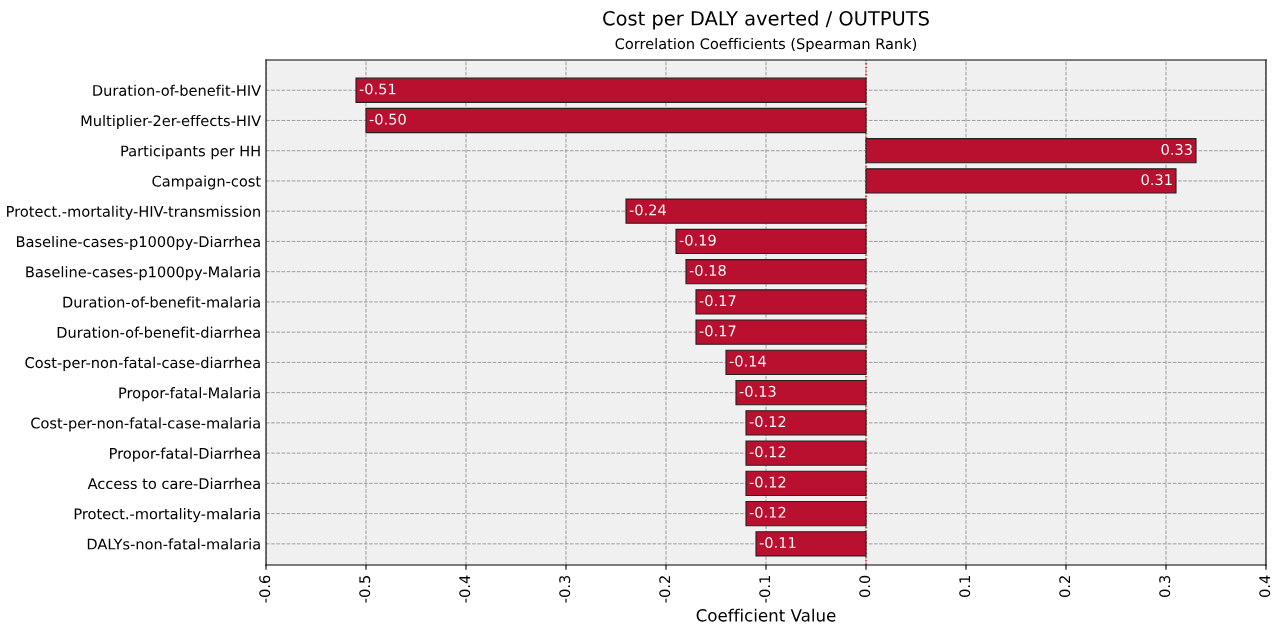 The height and width of the screenshot is (632, 1273). Describe the element at coordinates (665, 589) in the screenshot. I see `x-tick-label: -0.2` at that location.